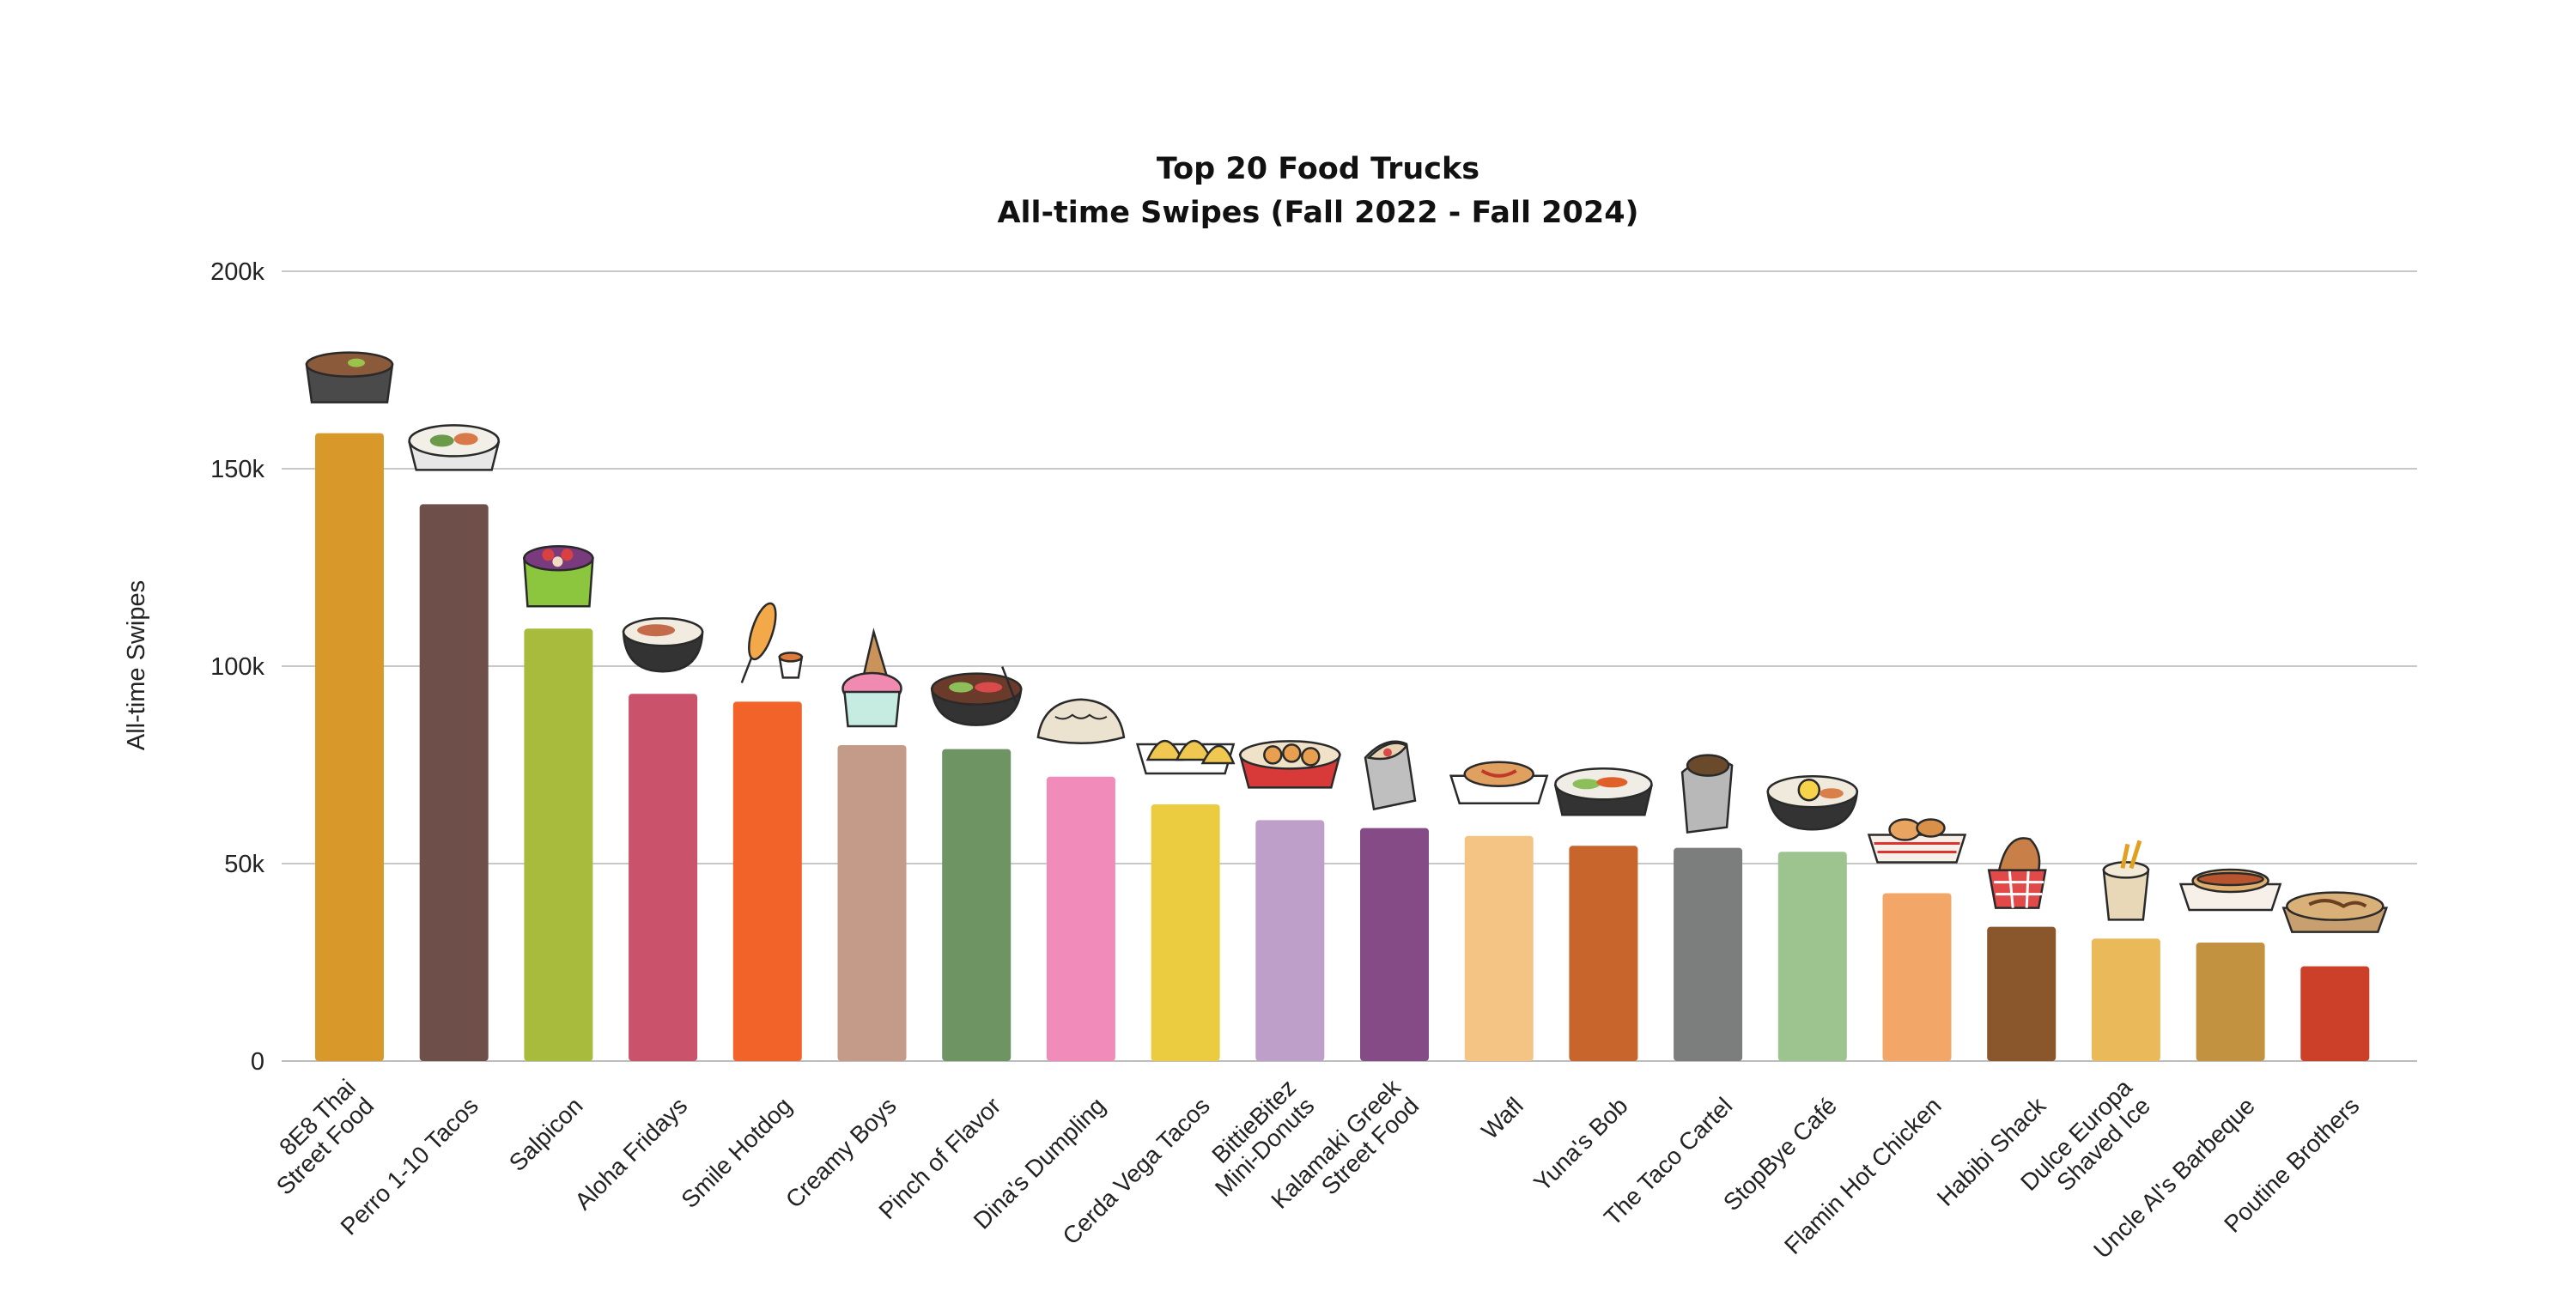 Image resolution: width=2576 pixels, height=1316 pixels. Describe the element at coordinates (455, 447) in the screenshot. I see `tacos-box-icon` at that location.